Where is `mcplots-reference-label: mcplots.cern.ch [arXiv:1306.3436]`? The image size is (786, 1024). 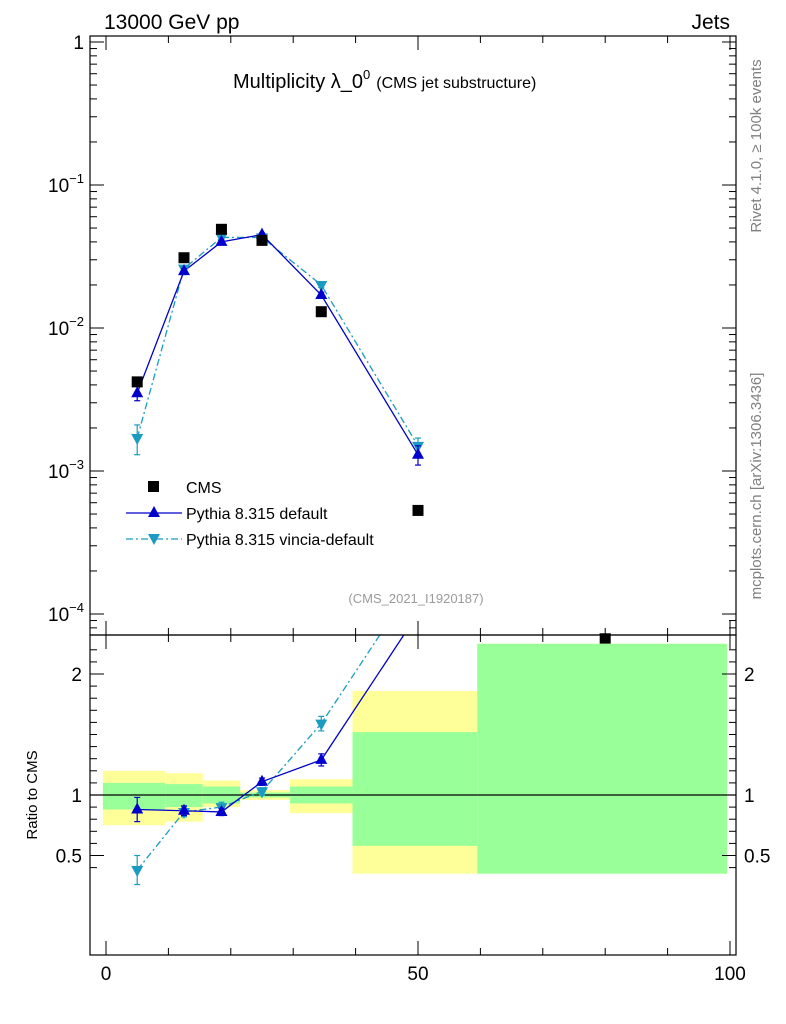 mcplots-reference-label: mcplots.cern.ch [arXiv:1306.3436] is located at coordinates (756, 486).